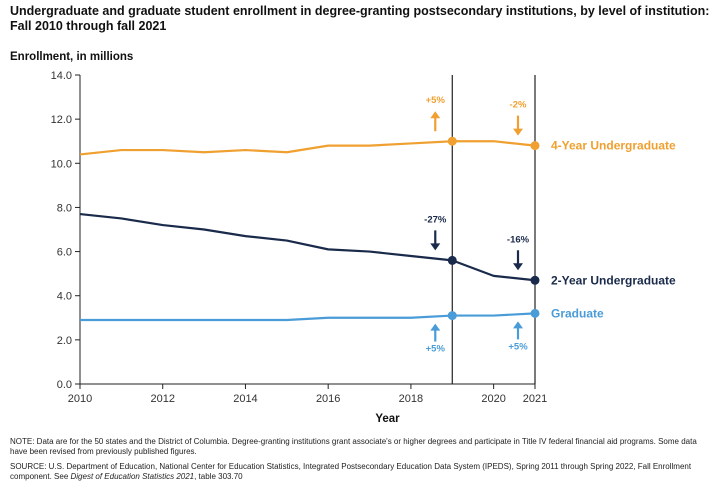  I want to click on x-tick-label: 2010, so click(80, 399).